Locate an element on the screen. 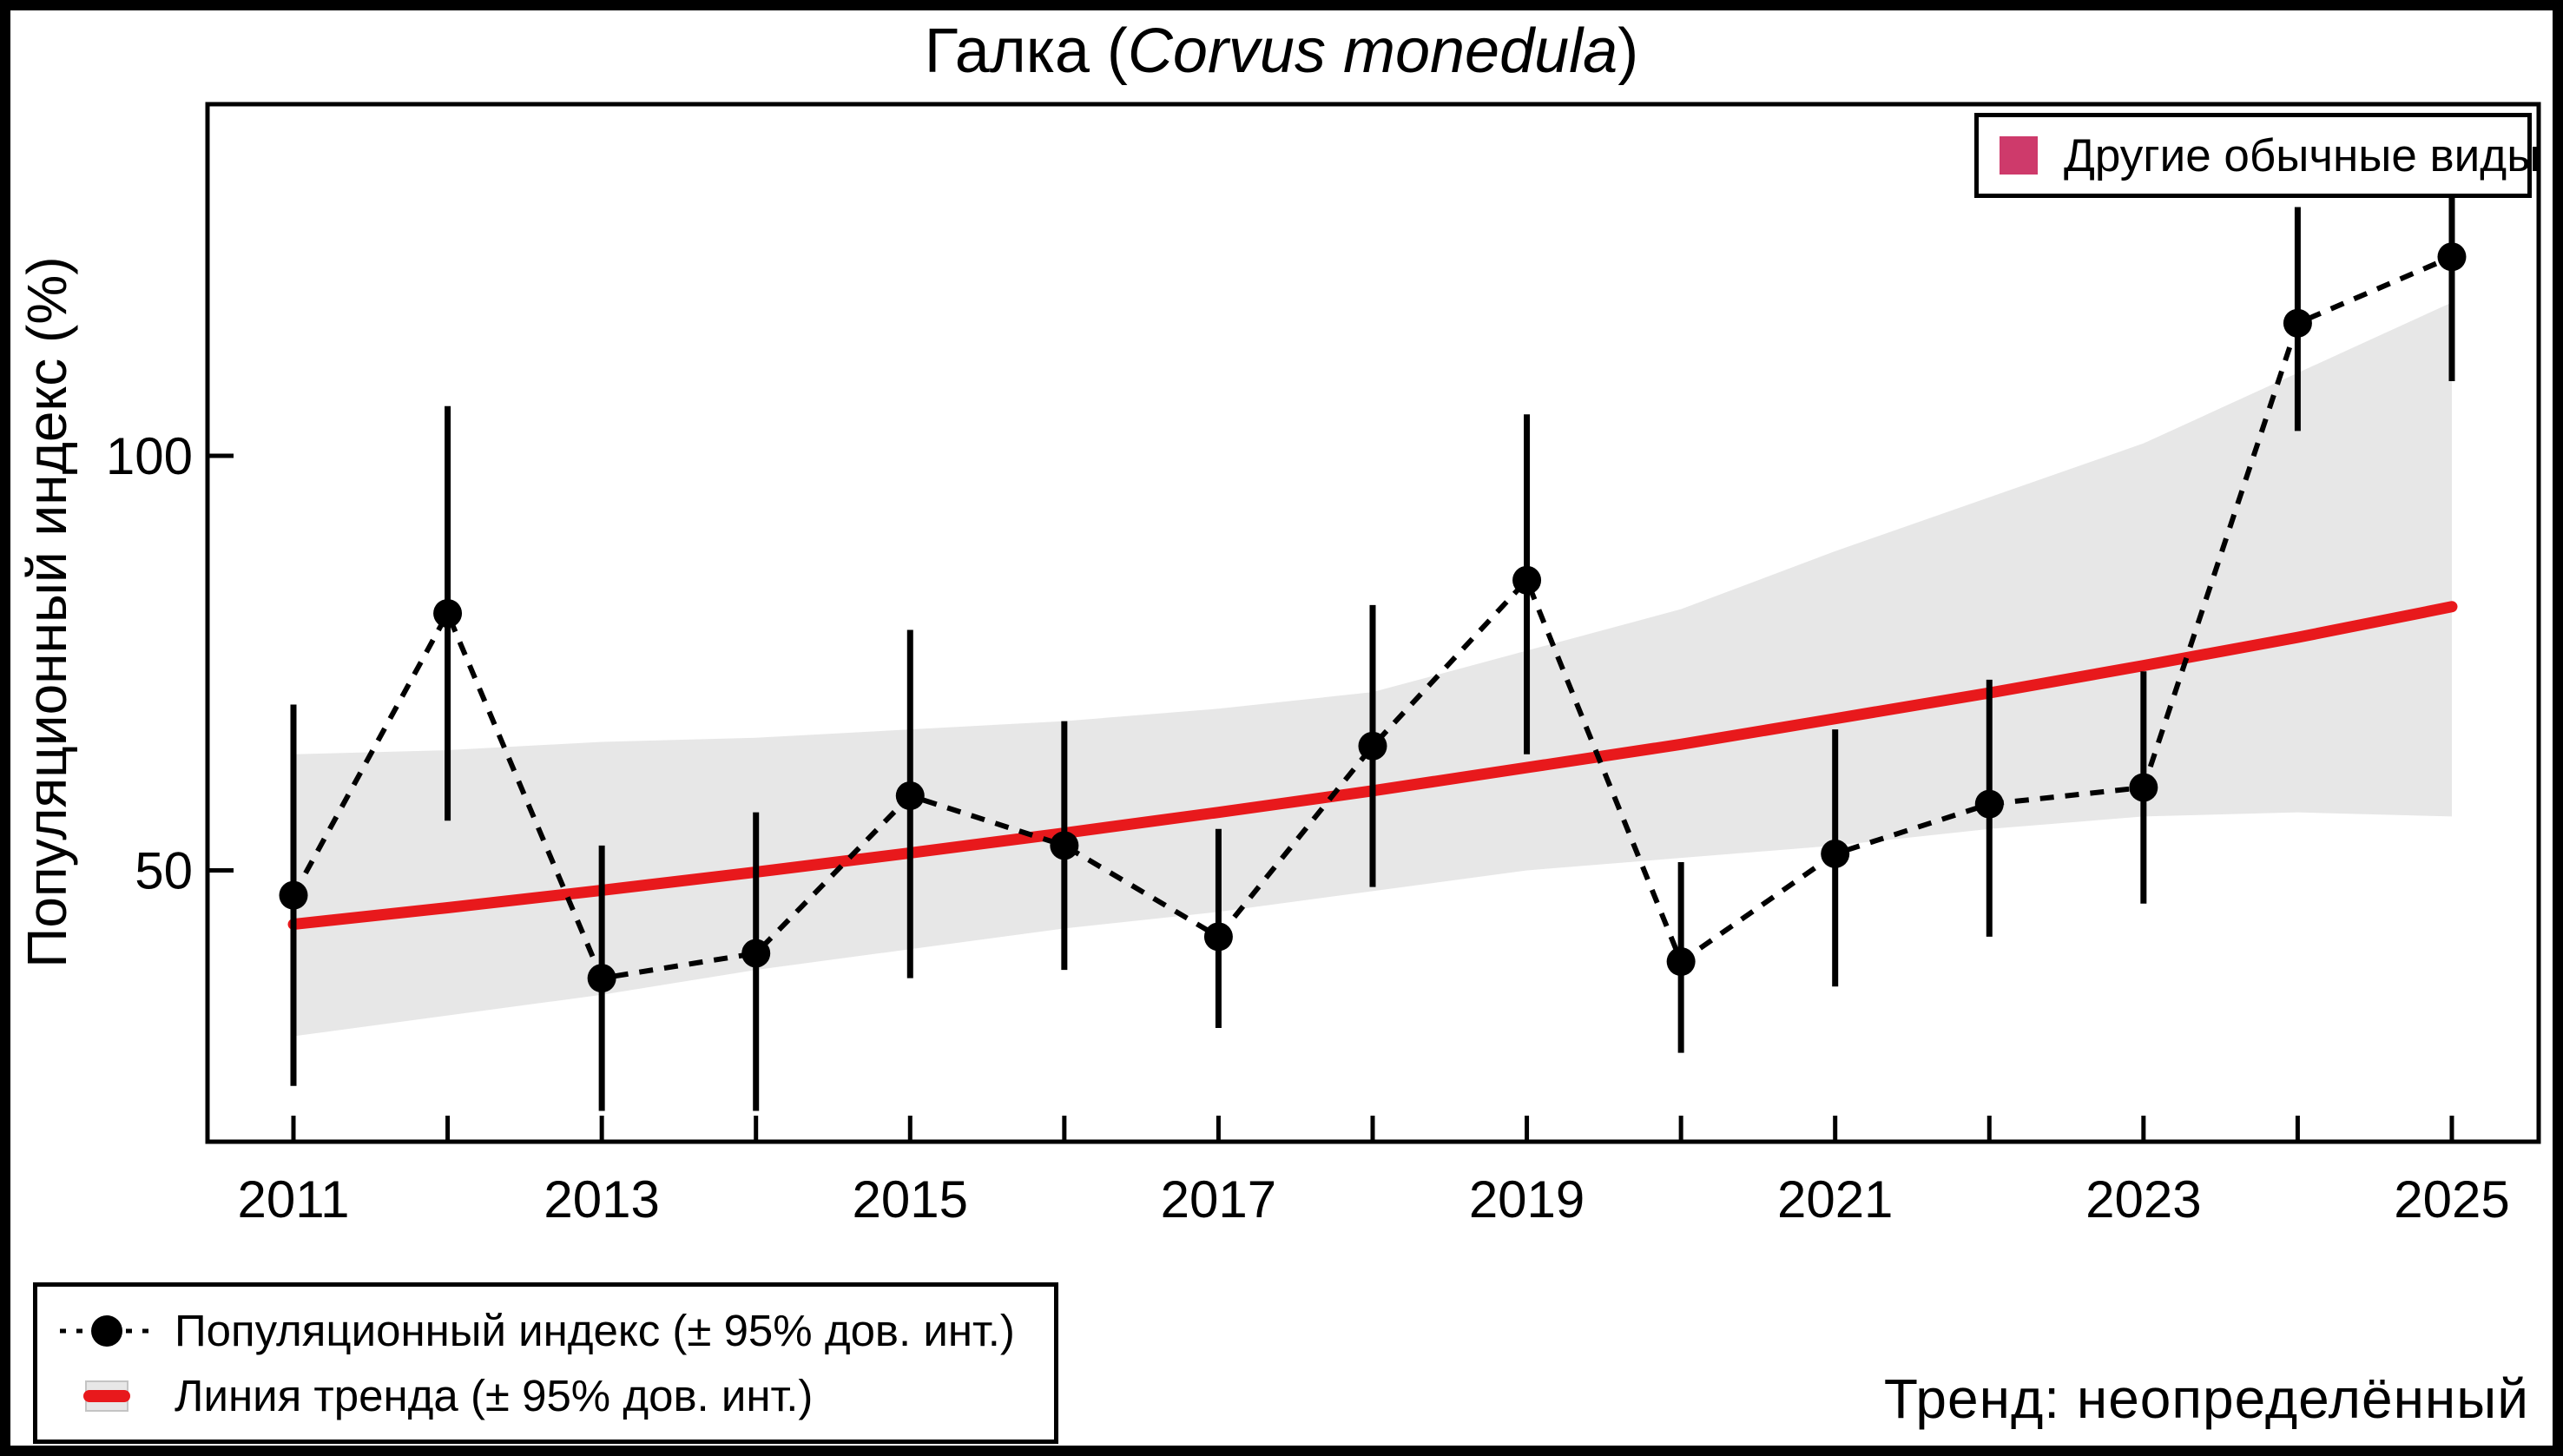 This screenshot has height=1456, width=2563. legend-index-label: Популяционный индекс (± 95% дов. инт.) is located at coordinates (595, 1330).